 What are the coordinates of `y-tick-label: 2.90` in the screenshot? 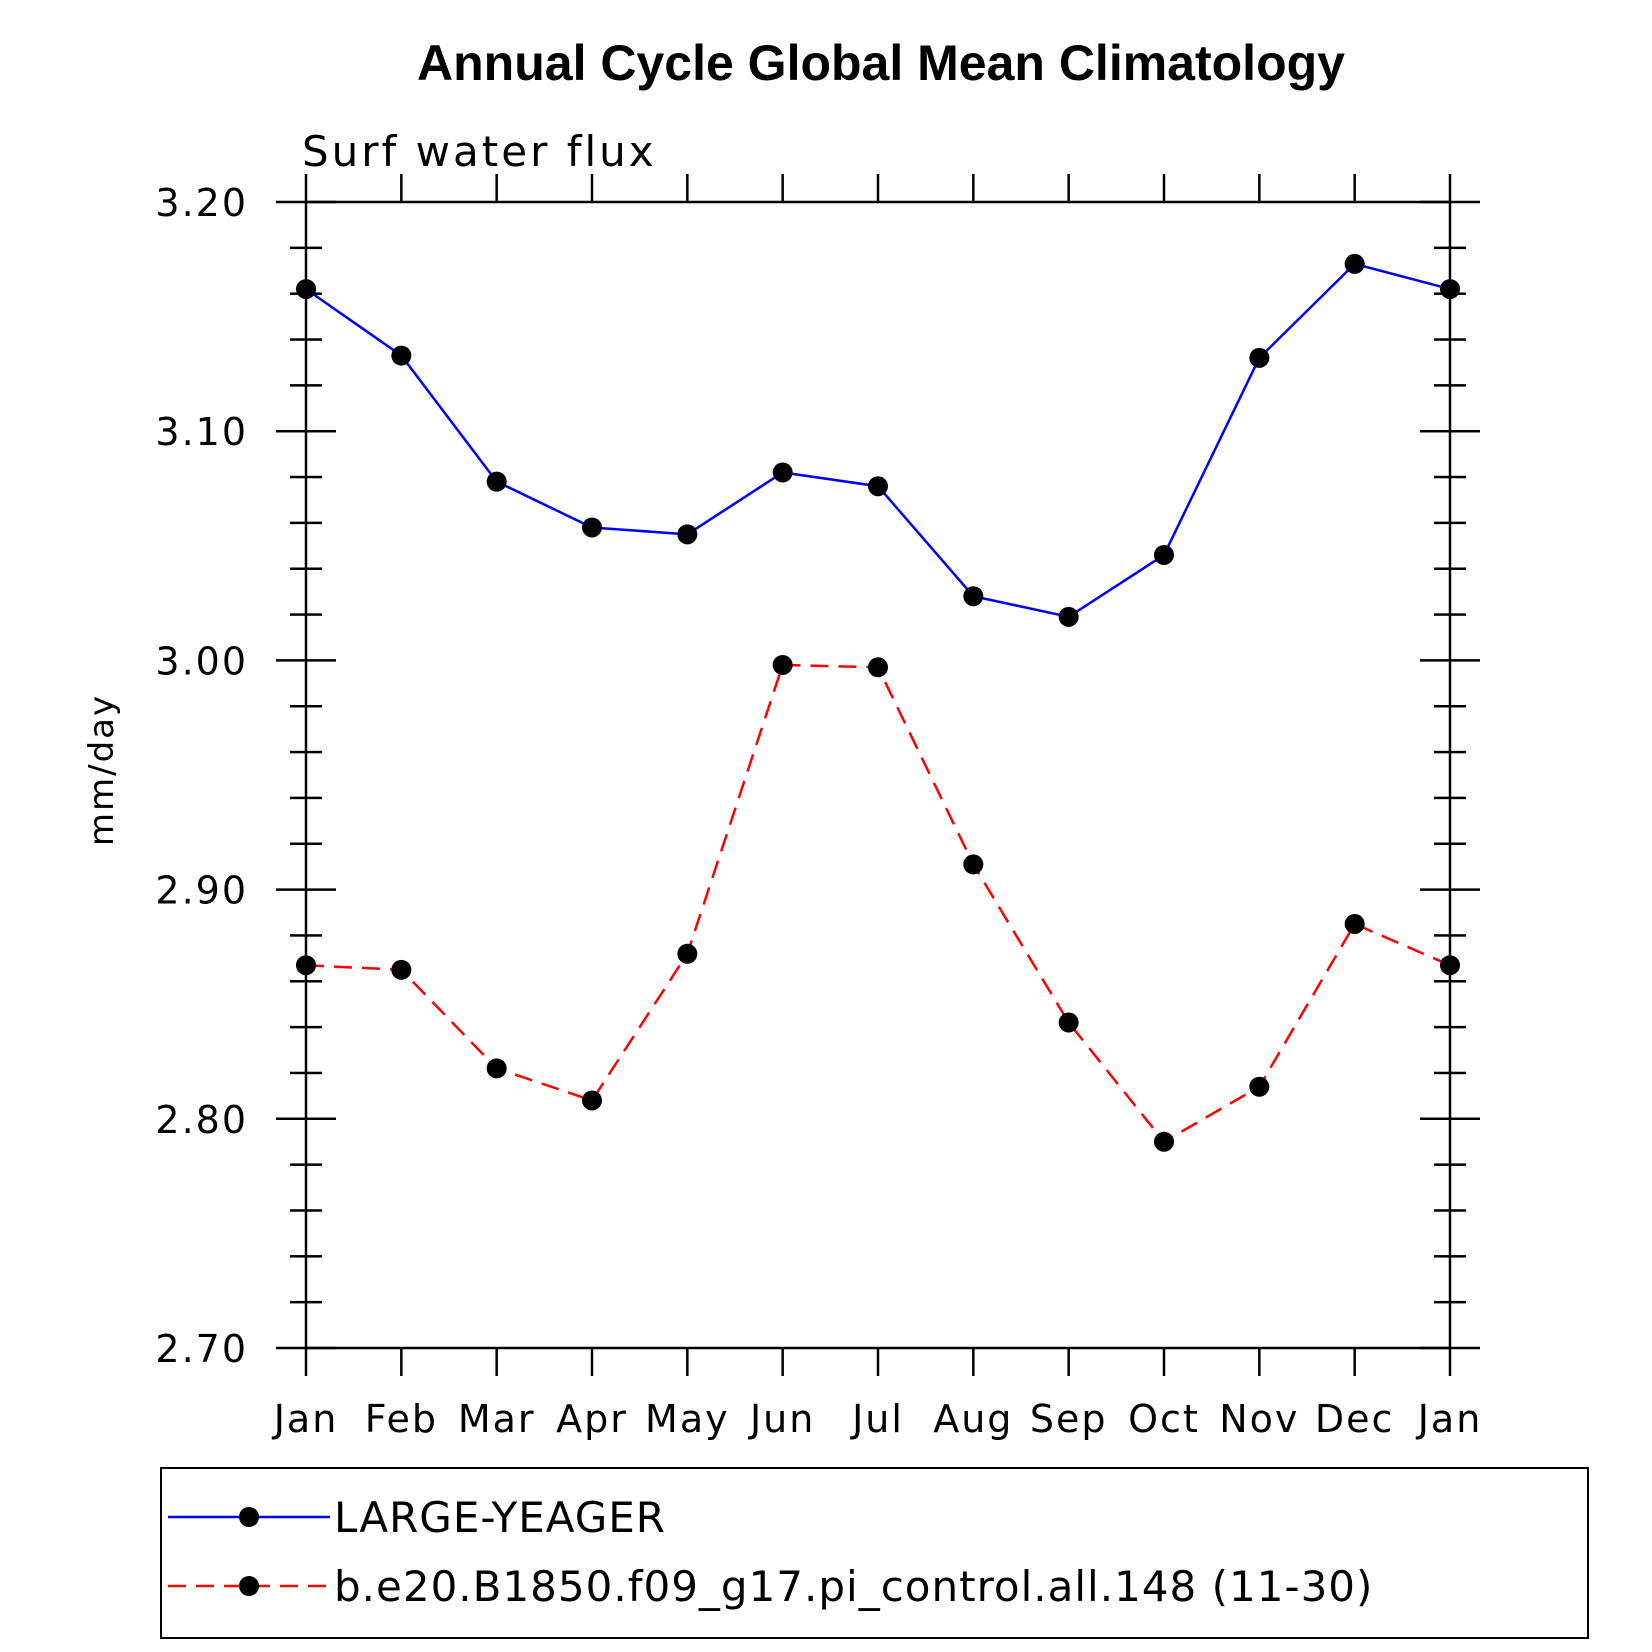 It's located at (201, 891).